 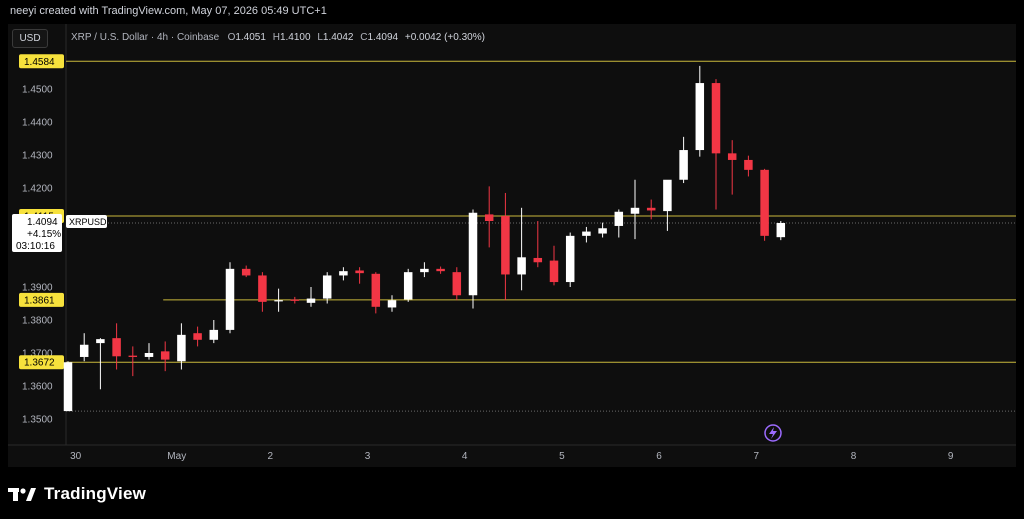 What do you see at coordinates (95, 493) in the screenshot?
I see `tradingview-wordmark: TradingView` at bounding box center [95, 493].